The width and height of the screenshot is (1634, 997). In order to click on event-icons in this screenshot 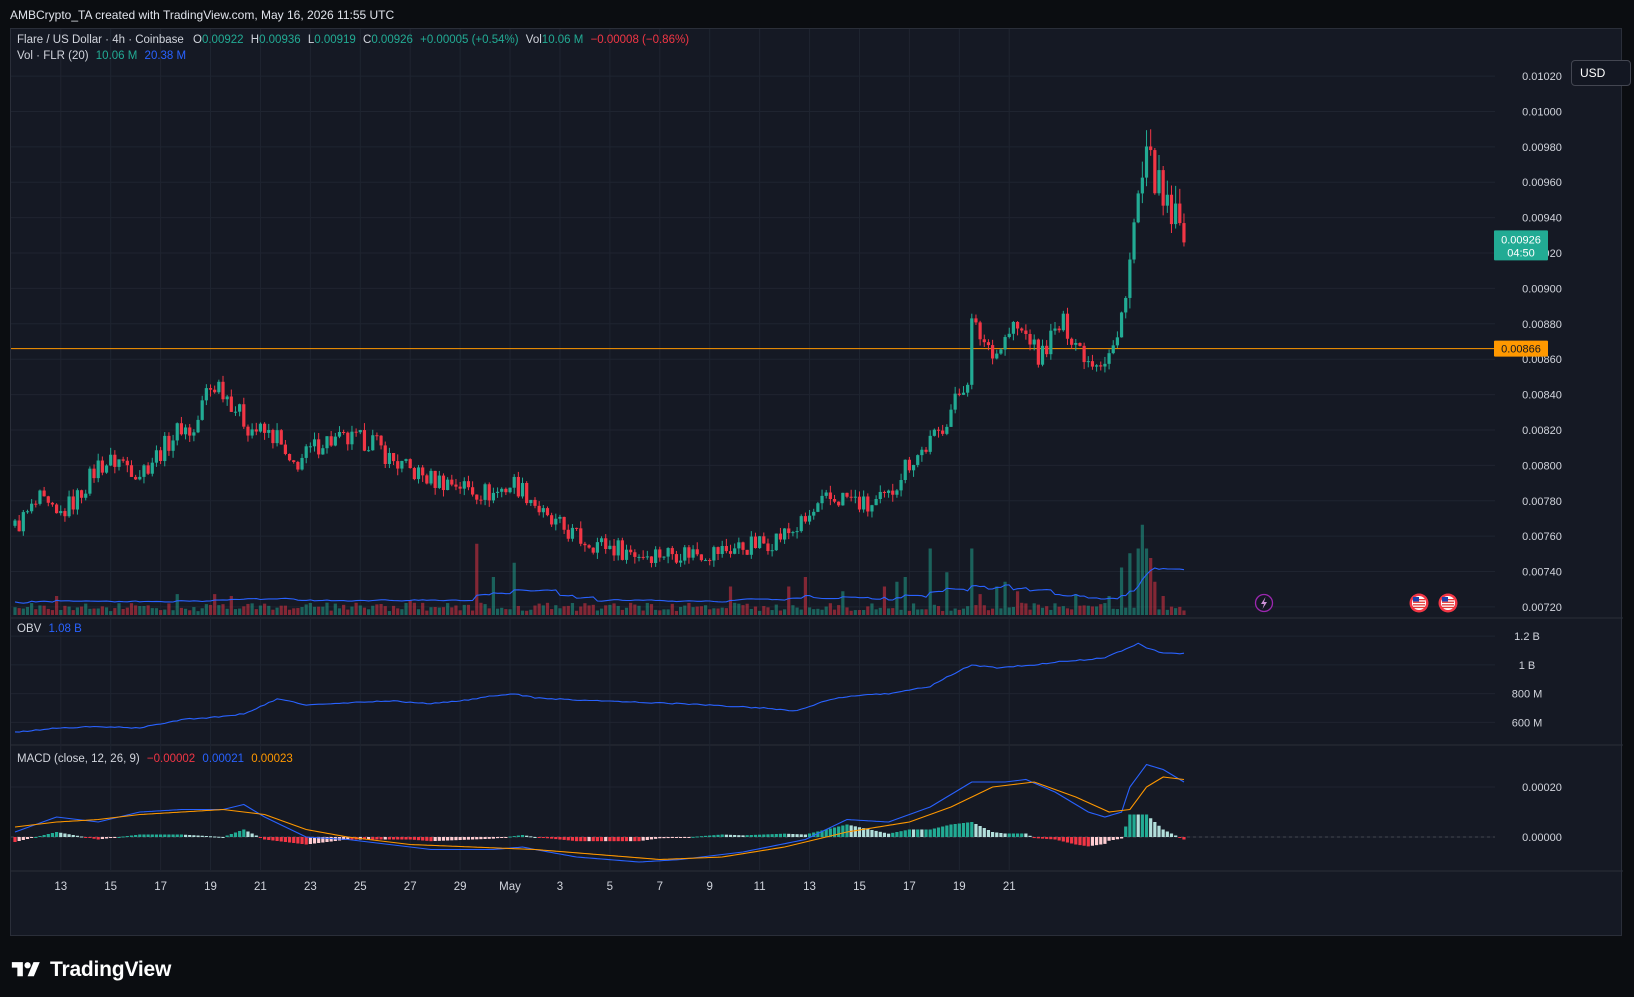, I will do `click(1356, 603)`.